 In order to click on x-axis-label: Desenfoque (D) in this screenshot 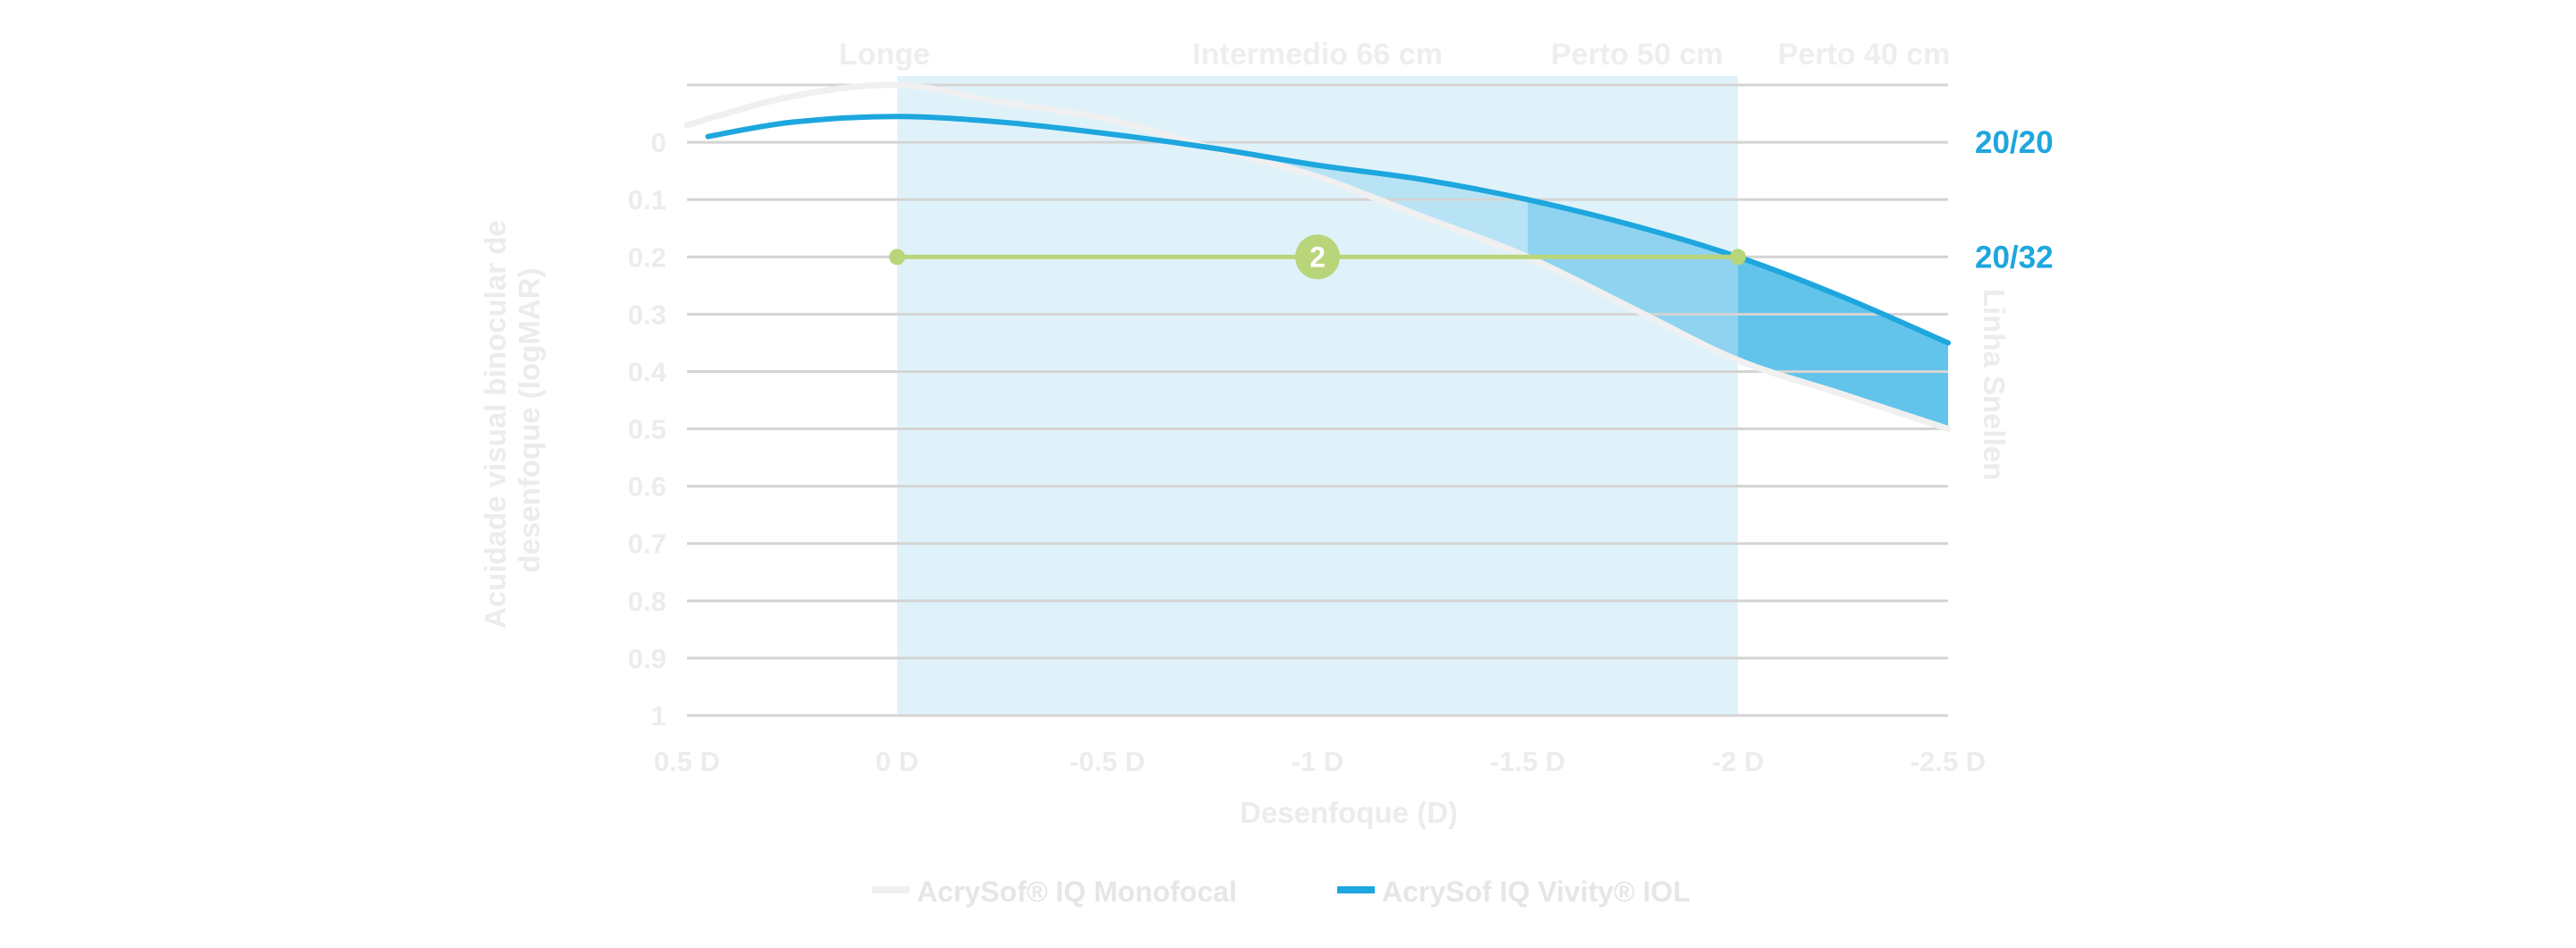, I will do `click(1349, 812)`.